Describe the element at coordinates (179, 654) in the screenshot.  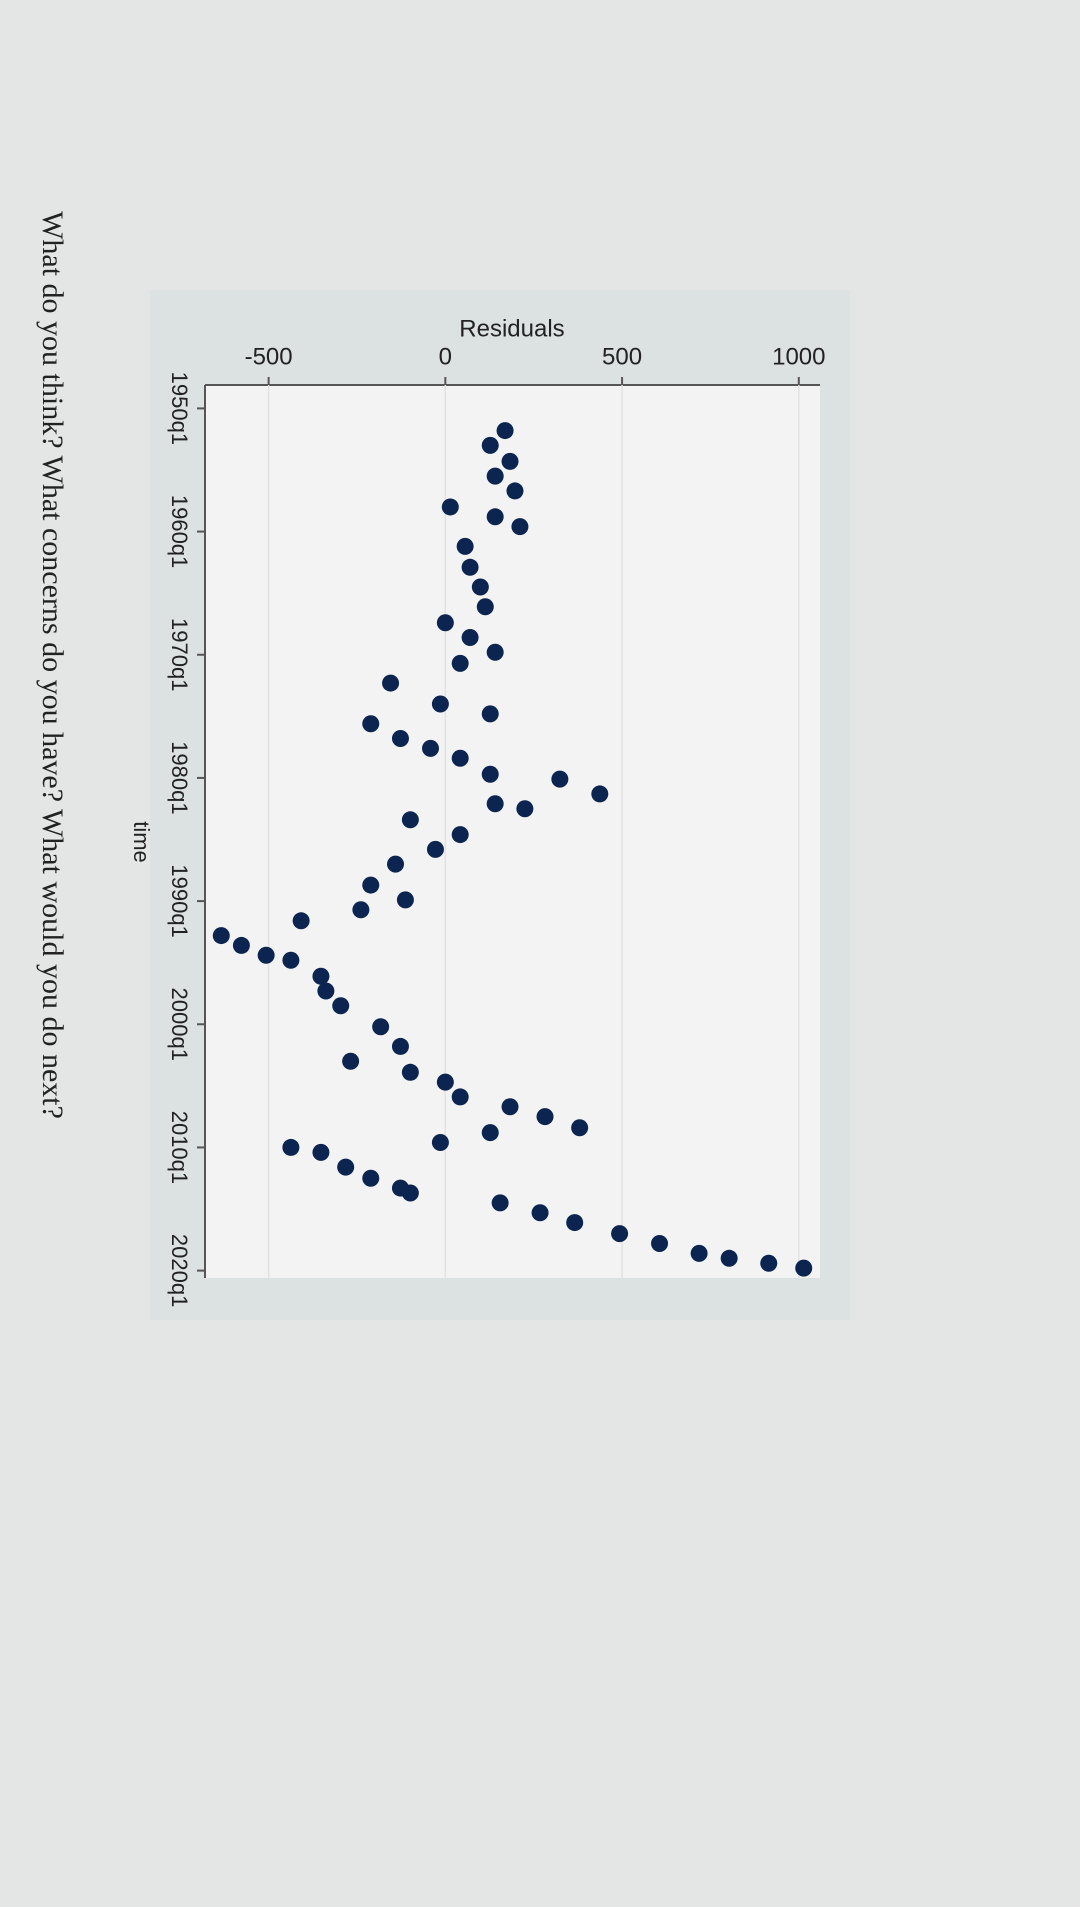
I see `x-tick-label: 1970q1` at that location.